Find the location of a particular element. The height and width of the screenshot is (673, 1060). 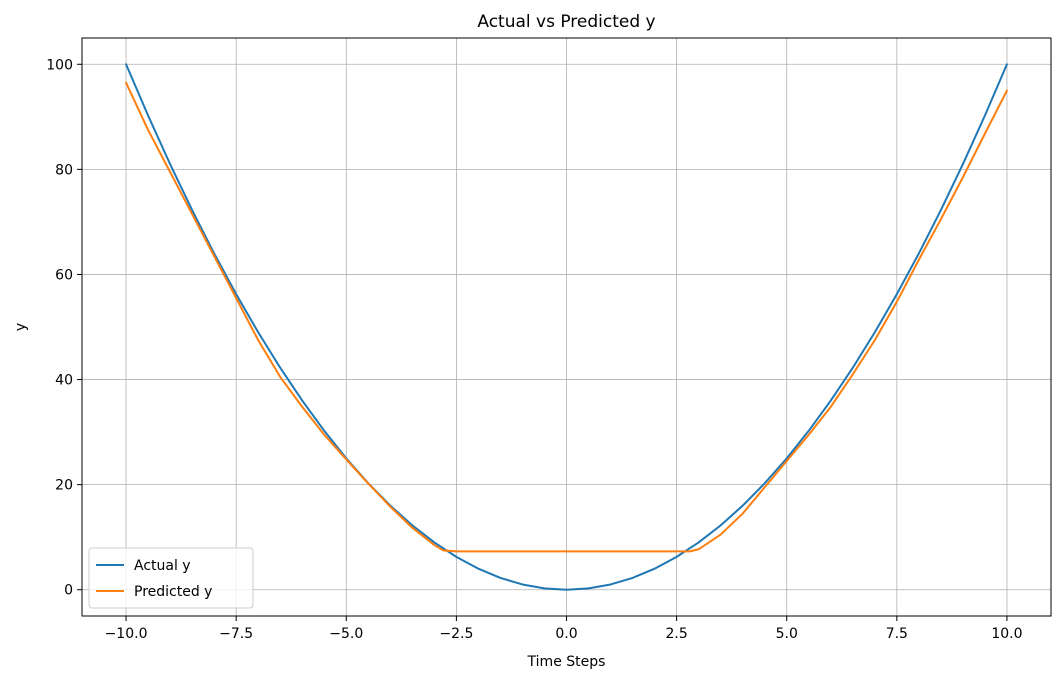

y-tick-label: 80 is located at coordinates (64, 170).